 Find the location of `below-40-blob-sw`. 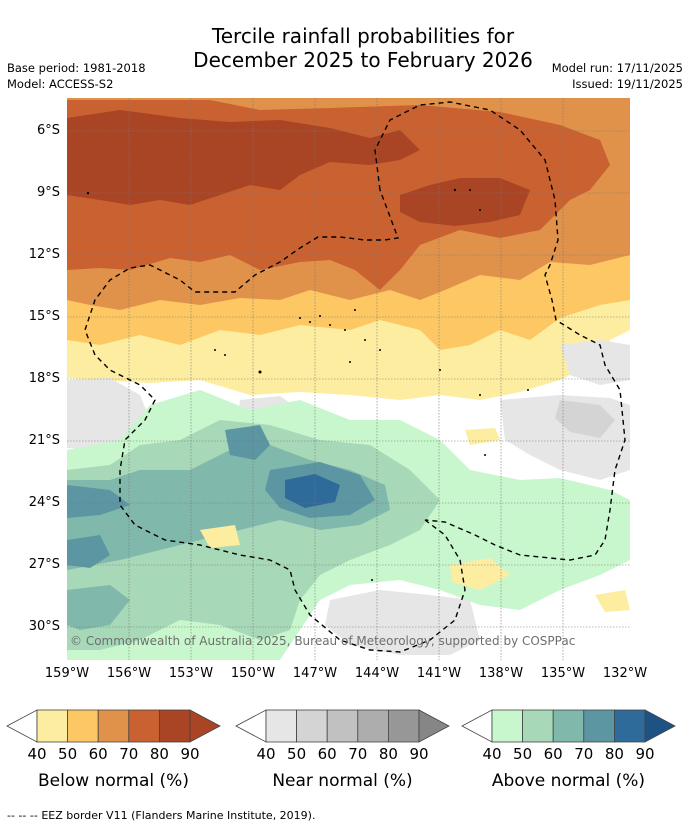

below-40-blob-sw is located at coordinates (220, 536).